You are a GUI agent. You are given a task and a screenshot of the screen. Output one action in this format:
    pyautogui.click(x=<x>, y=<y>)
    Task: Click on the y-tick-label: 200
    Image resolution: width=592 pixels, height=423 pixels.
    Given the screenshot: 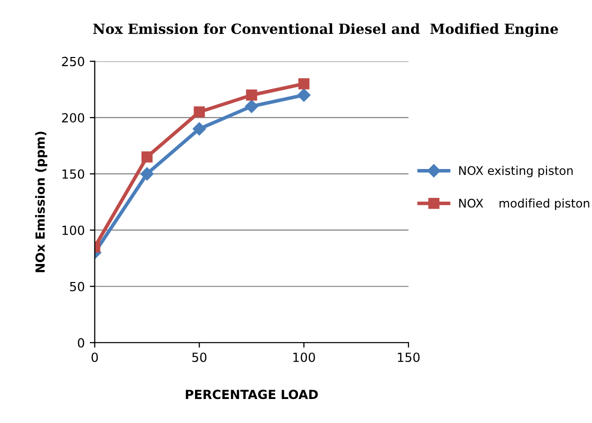 What is the action you would take?
    pyautogui.click(x=73, y=118)
    